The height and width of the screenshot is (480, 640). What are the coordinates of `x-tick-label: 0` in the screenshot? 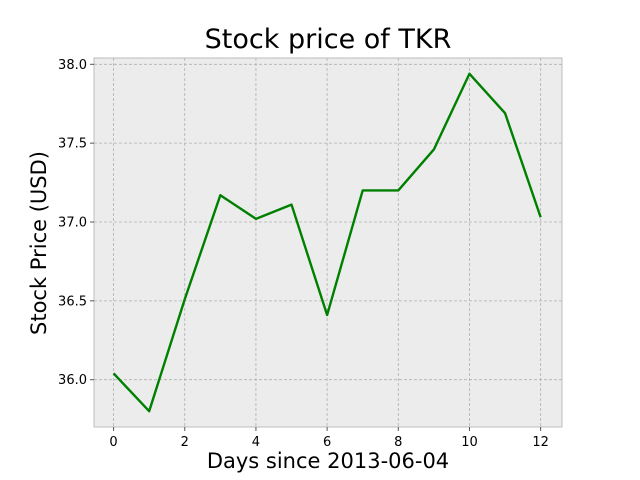 It's located at (113, 442).